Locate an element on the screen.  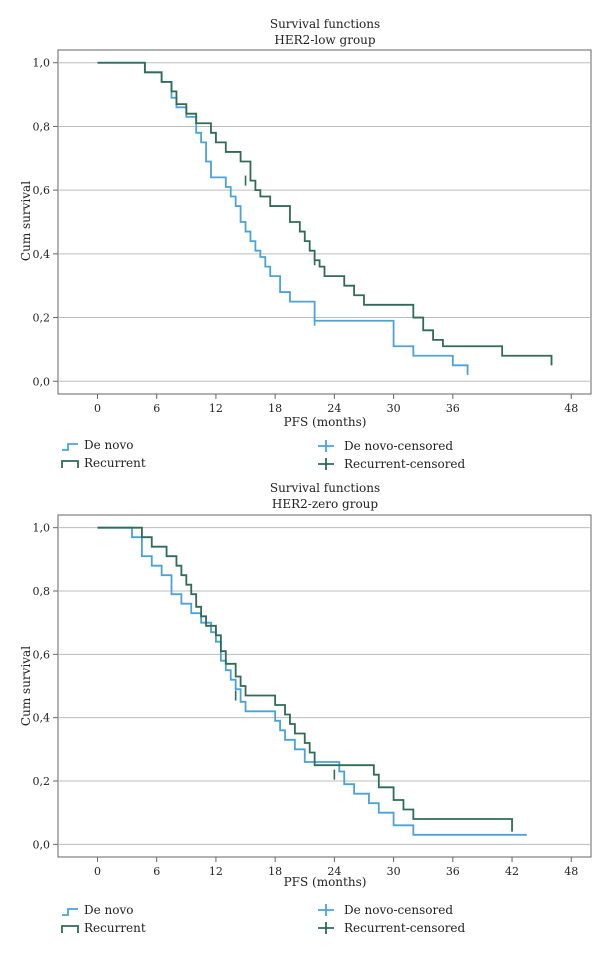
x-tick-labels: 0 6 12 18 24 30 36 42 48 is located at coordinates (336, 867).